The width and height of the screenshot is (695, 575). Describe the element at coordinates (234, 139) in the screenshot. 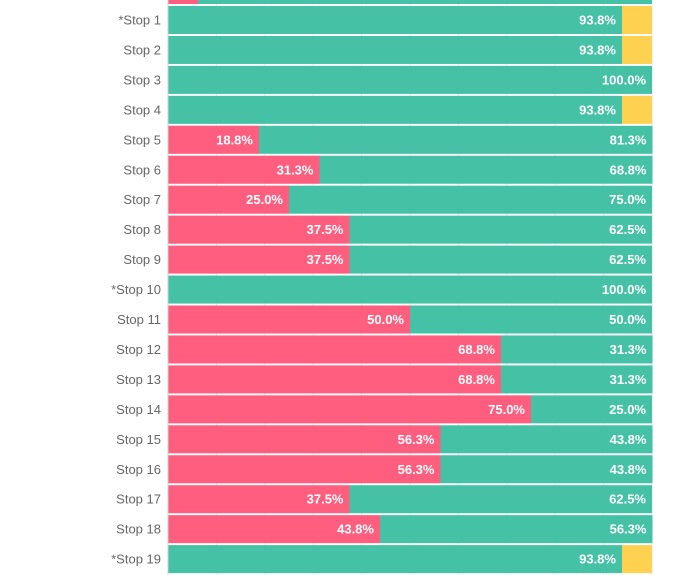

I see `data-label: 18.8%` at that location.